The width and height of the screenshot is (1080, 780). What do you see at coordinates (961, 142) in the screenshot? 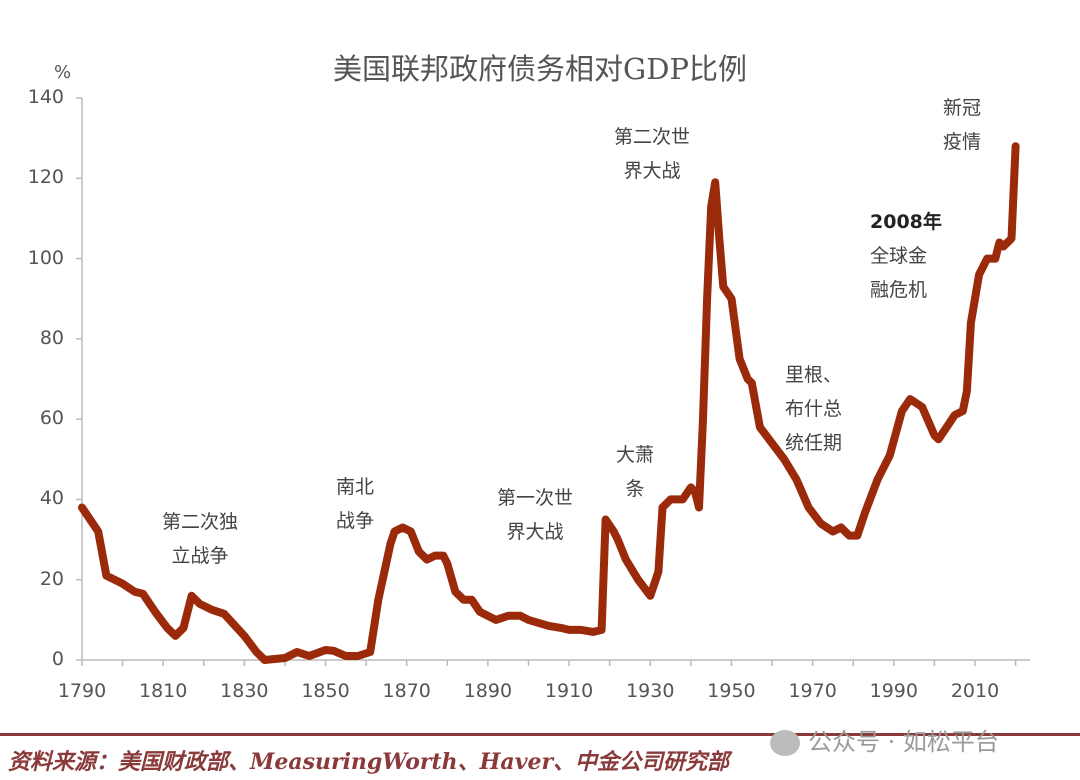
I see `annotation-line: 疫情` at bounding box center [961, 142].